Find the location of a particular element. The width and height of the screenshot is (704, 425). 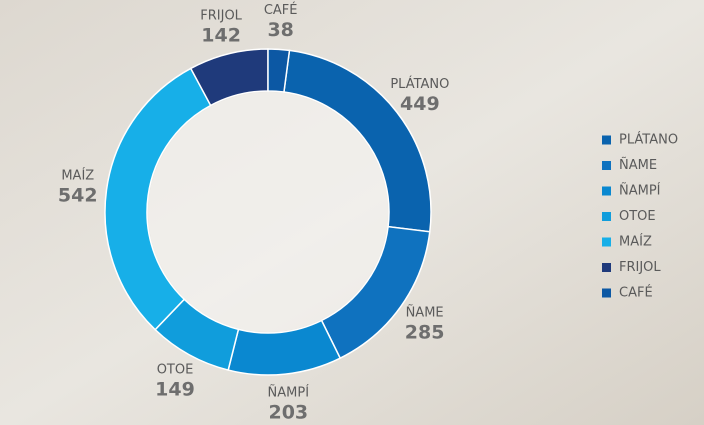

slice-name: PLÁTANO is located at coordinates (419, 84).